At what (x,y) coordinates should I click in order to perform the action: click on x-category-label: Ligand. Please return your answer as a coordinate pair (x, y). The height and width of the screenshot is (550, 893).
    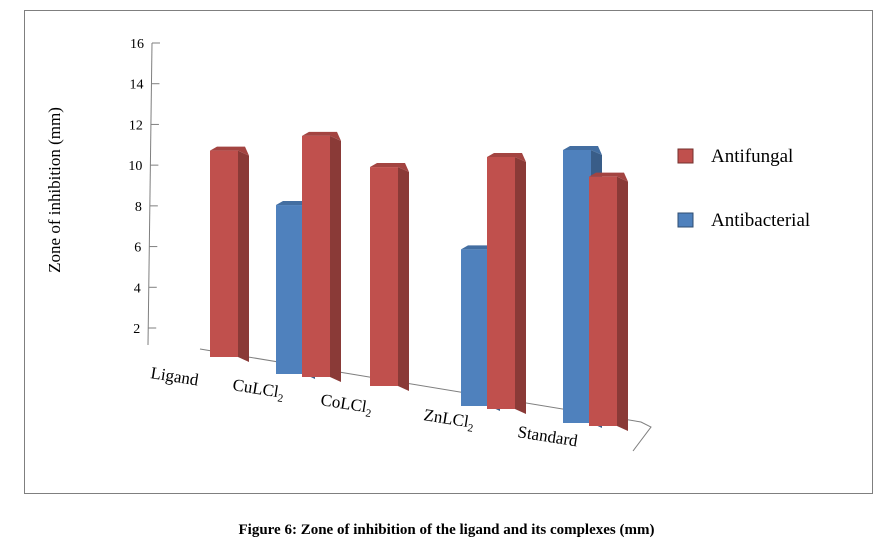
    Looking at the image, I should click on (174, 376).